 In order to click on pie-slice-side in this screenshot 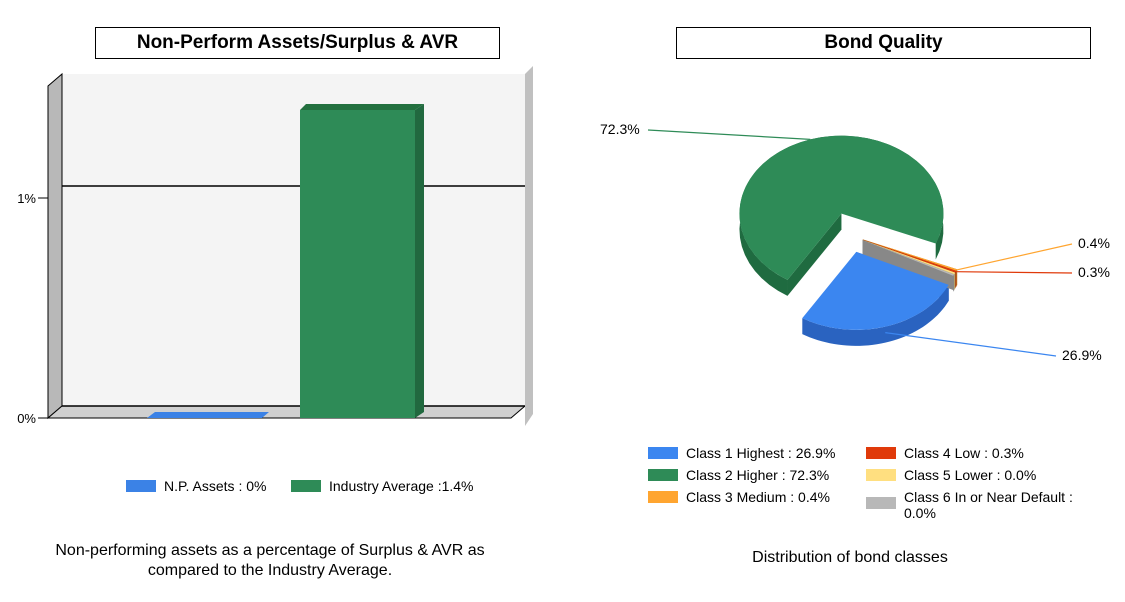, I will do `click(875, 315)`.